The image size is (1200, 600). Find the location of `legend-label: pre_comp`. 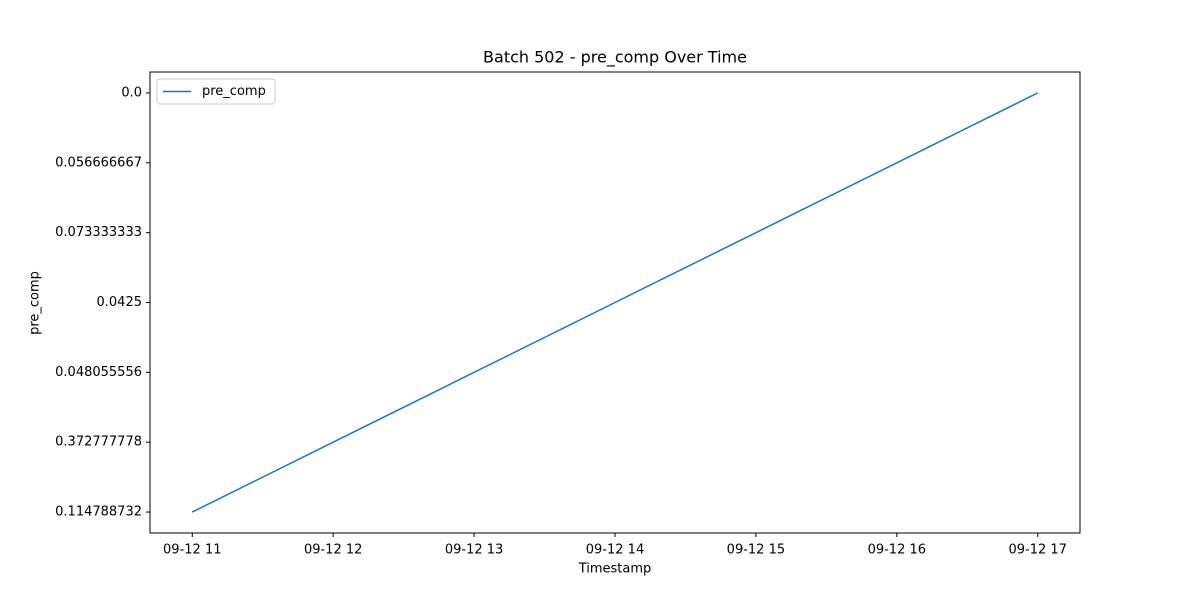

legend-label: pre_comp is located at coordinates (234, 91).